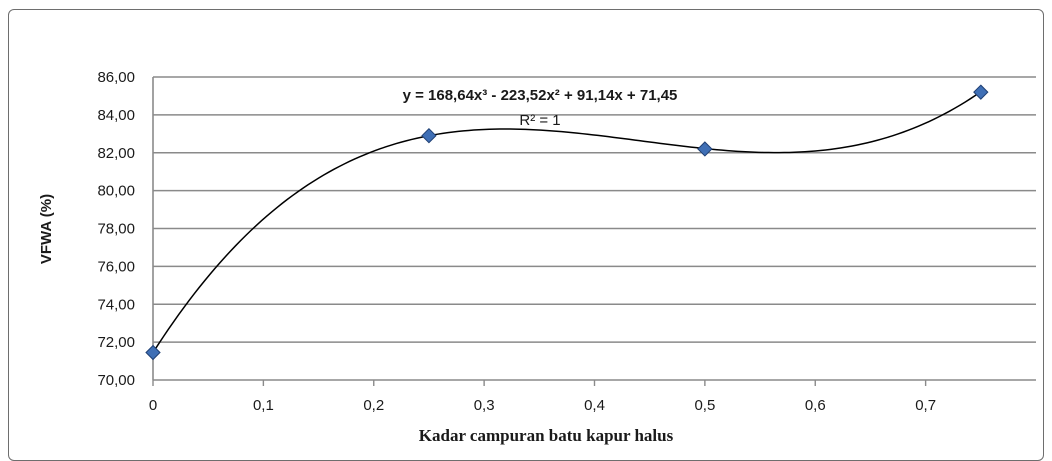 The height and width of the screenshot is (461, 1052). What do you see at coordinates (925, 405) in the screenshot?
I see `x-tick-label: 0,7` at bounding box center [925, 405].